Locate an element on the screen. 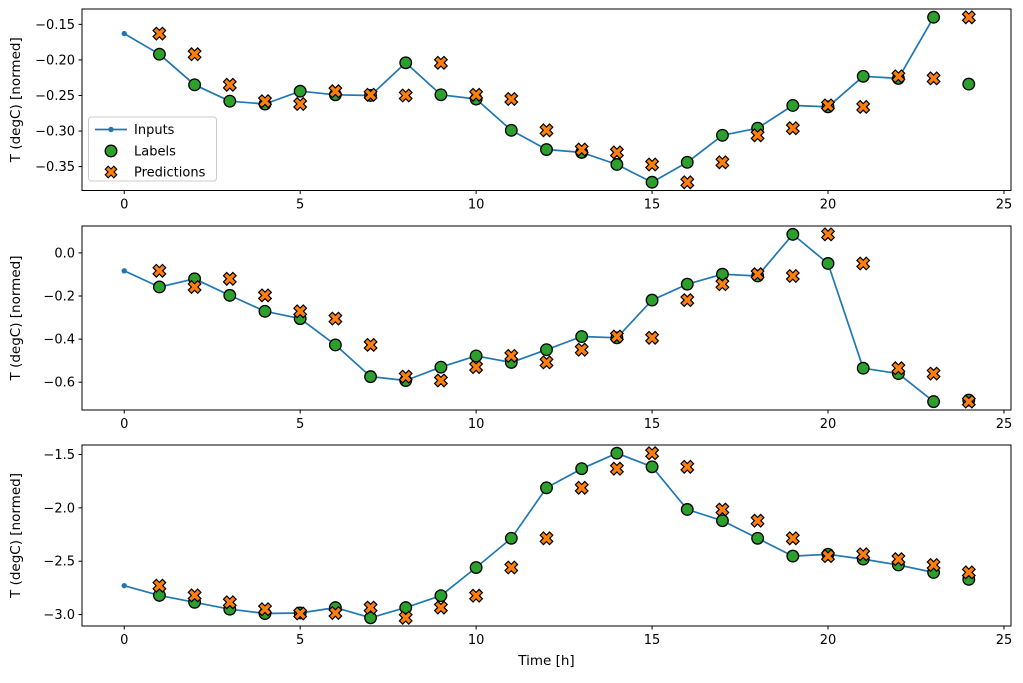  x-tick-label: 10 is located at coordinates (476, 640).